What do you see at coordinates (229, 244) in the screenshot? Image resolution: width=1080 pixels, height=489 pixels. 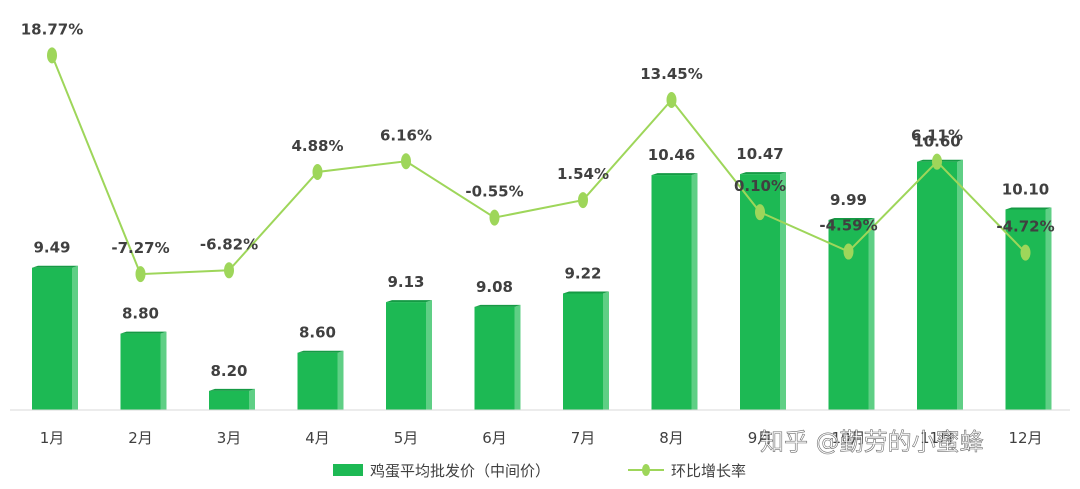 I see `rate-value-label: -6.82%` at bounding box center [229, 244].